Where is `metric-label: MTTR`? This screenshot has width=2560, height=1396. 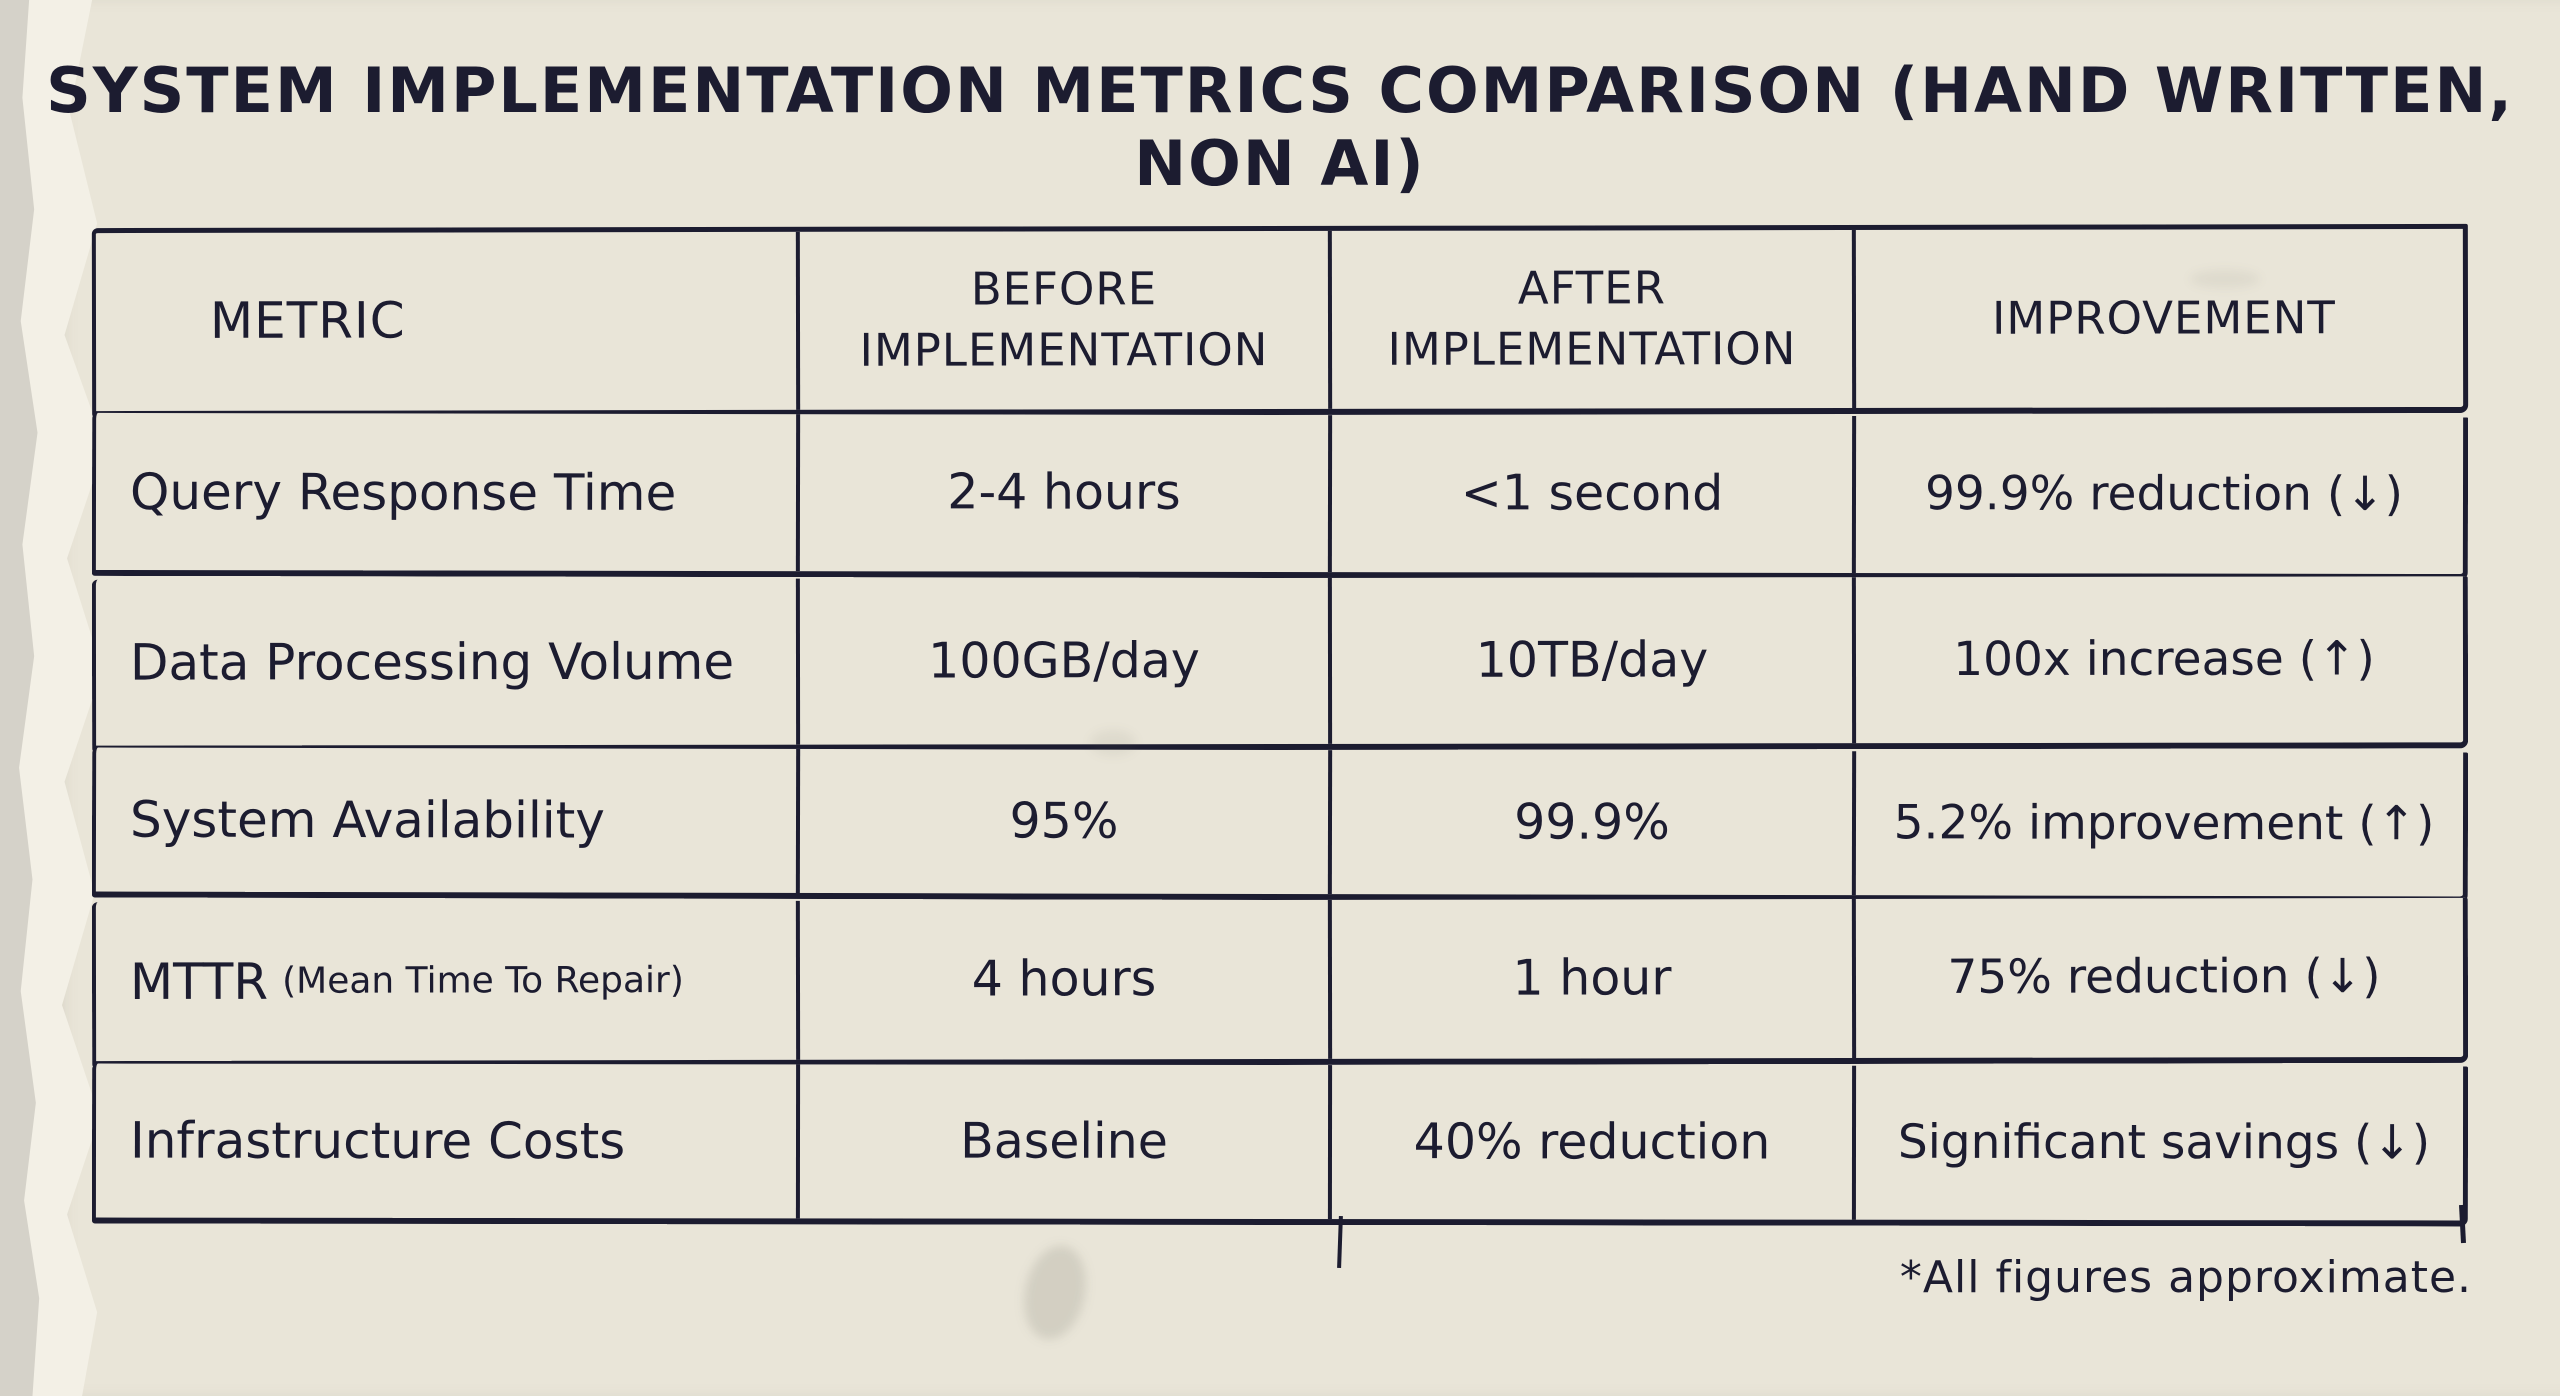 metric-label: MTTR is located at coordinates (199, 981).